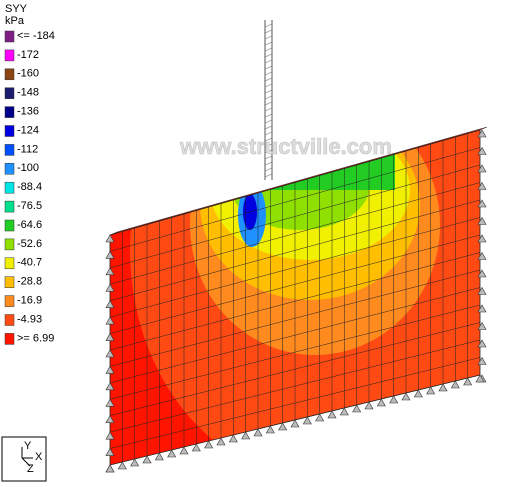  I want to click on legend-label: -64.6, so click(29, 225).